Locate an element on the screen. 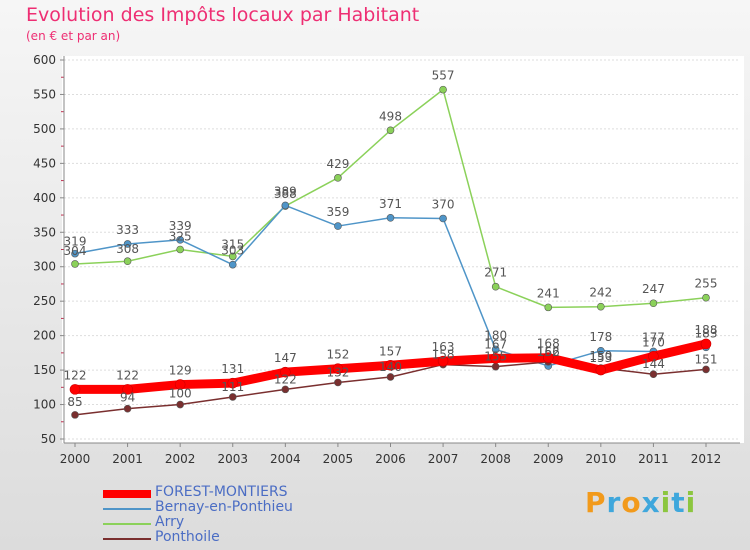  x-tick-label: 2007 is located at coordinates (443, 459).